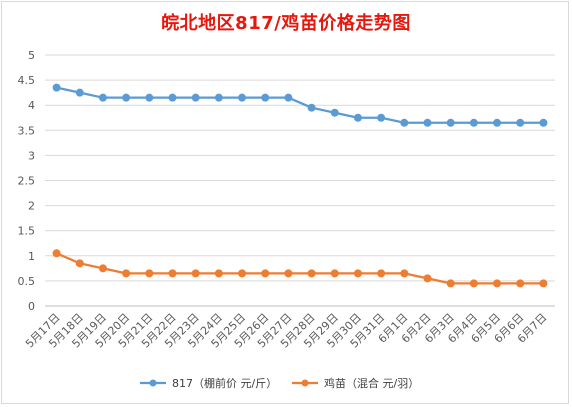 The image size is (572, 407). Describe the element at coordinates (27, 80) in the screenshot. I see `y-tick-label: 4.5` at that location.